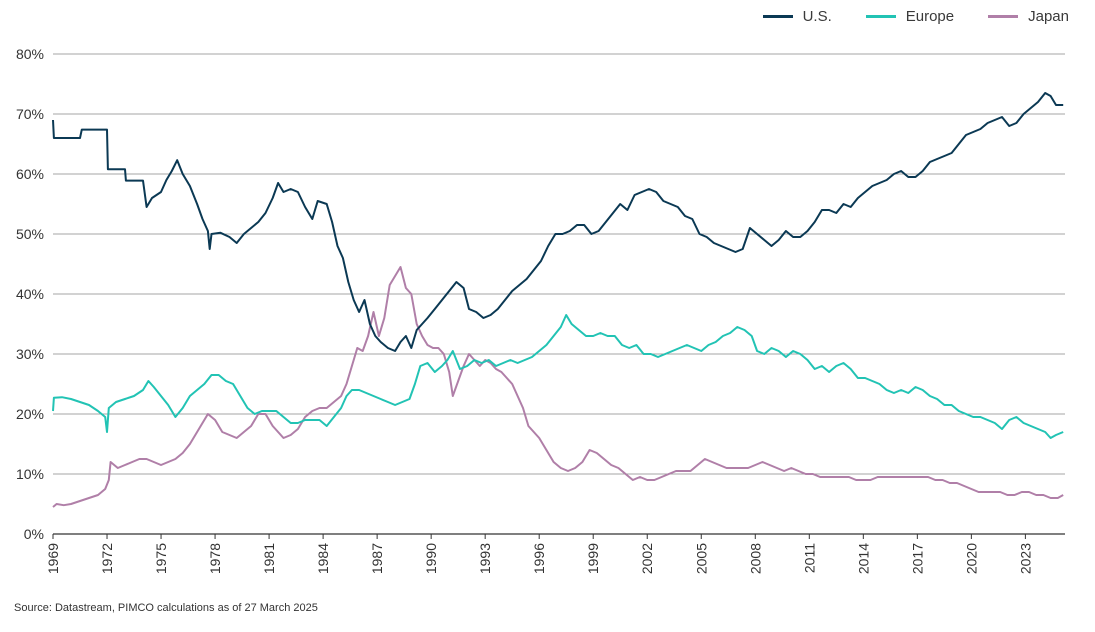 Image resolution: width=1095 pixels, height=632 pixels. I want to click on x-tick-label: 1969, so click(53, 558).